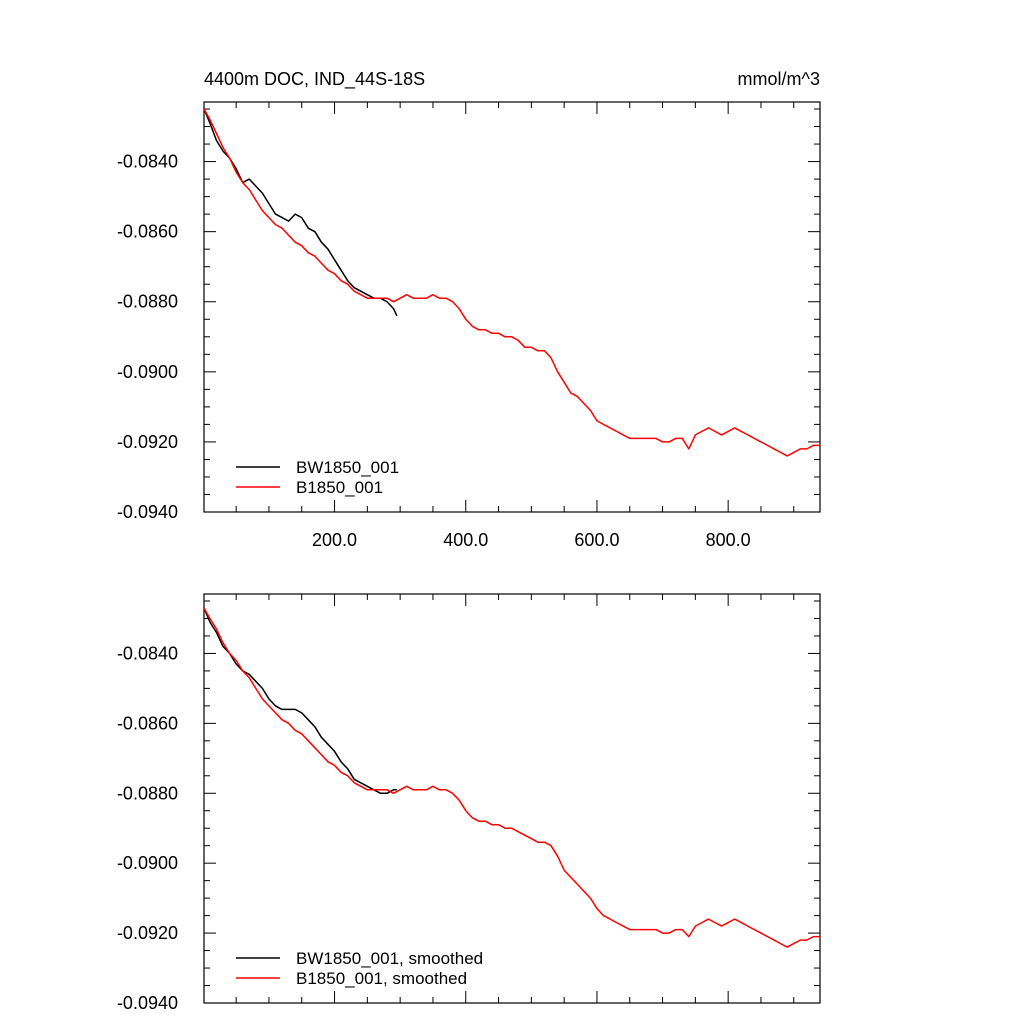  Describe the element at coordinates (339, 487) in the screenshot. I see `legend-label: B1850_001` at that location.